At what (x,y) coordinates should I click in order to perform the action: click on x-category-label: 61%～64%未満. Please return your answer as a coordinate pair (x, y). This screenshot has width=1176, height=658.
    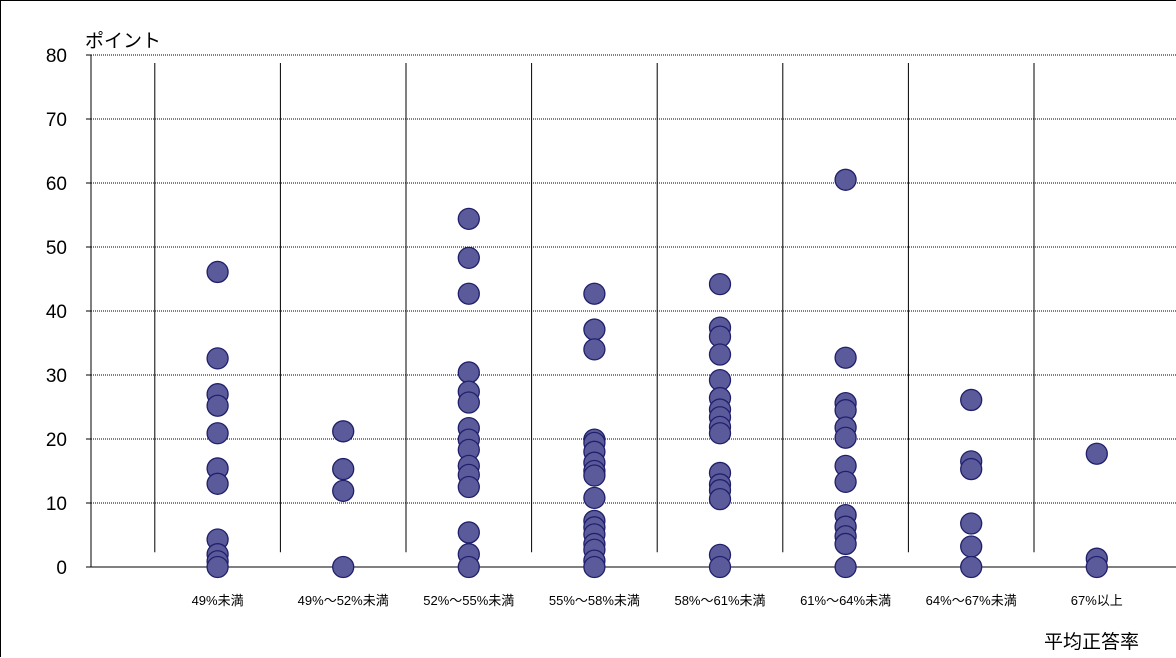
    Looking at the image, I should click on (845, 600).